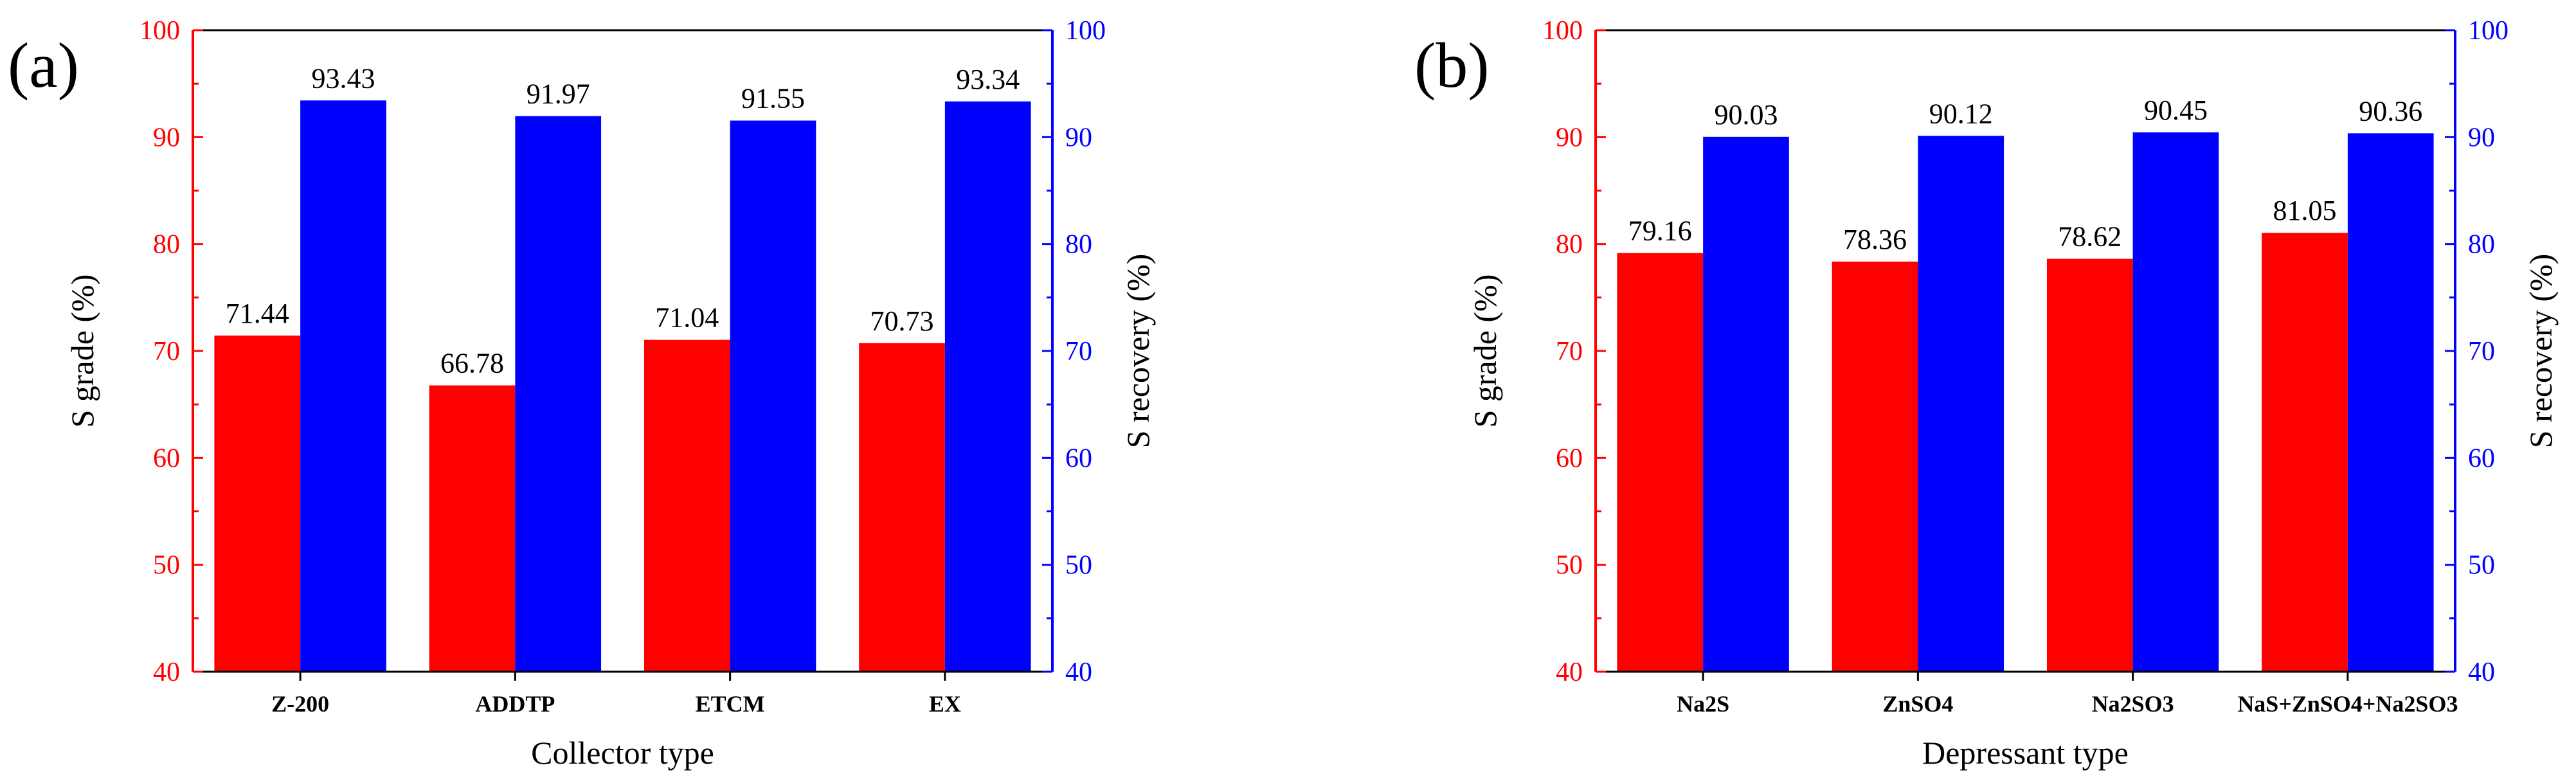 The image size is (2576, 781). What do you see at coordinates (472, 364) in the screenshot?
I see `data-label-grade-0-1: 66.78` at bounding box center [472, 364].